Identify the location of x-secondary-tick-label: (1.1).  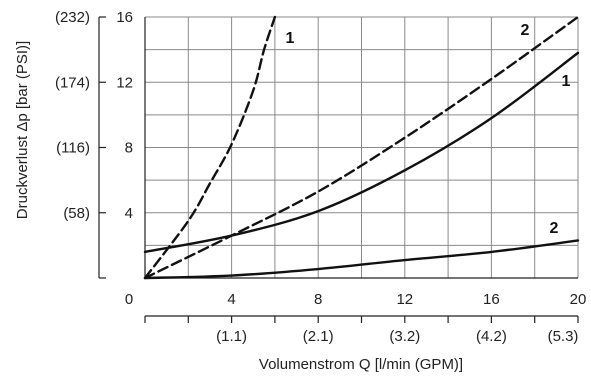
(231, 336).